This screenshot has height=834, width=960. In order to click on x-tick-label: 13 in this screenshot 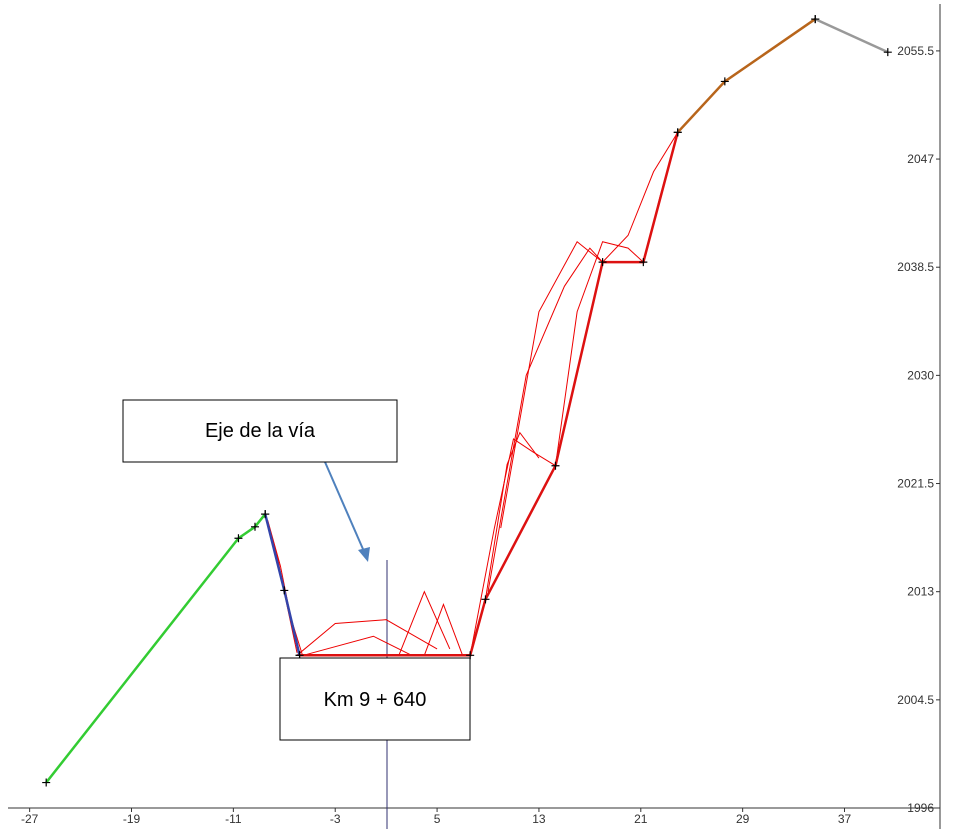, I will do `click(539, 819)`.